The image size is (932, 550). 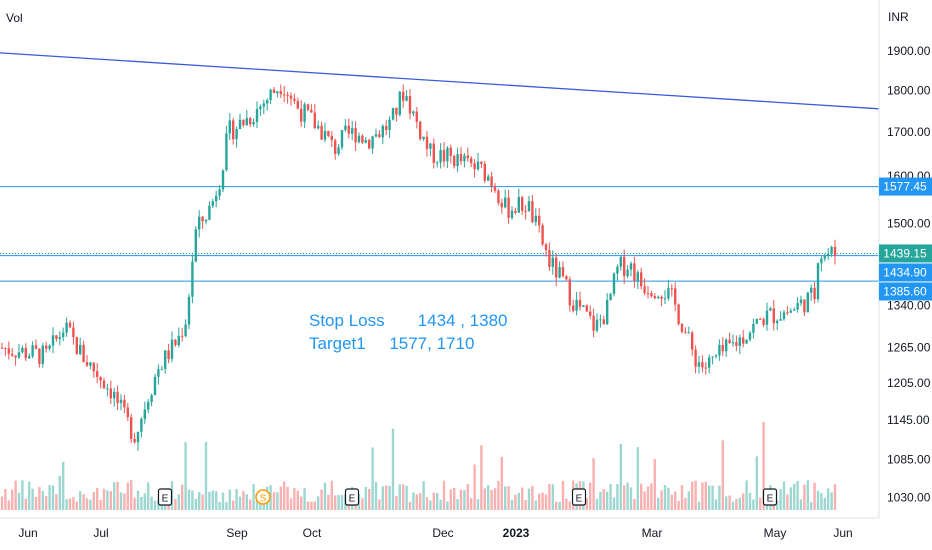 What do you see at coordinates (905, 291) in the screenshot?
I see `price-label-bg` at bounding box center [905, 291].